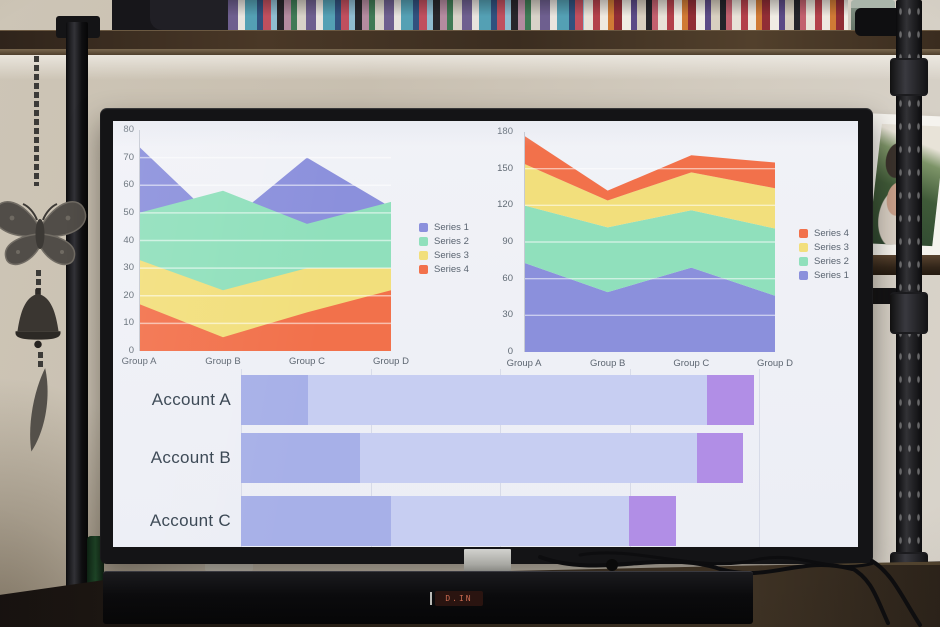 Image resolution: width=940 pixels, height=627 pixels. Describe the element at coordinates (265, 240) in the screenshot. I see `area-chart-left` at that location.